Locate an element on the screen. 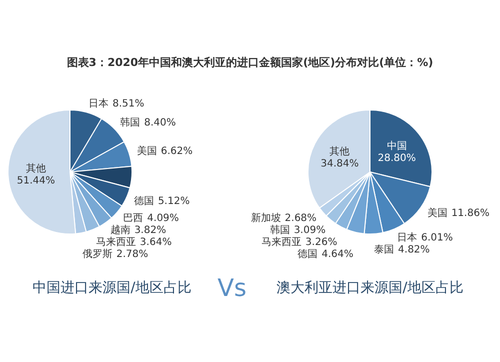 This screenshot has height=362, width=500. data-label: 51.44% is located at coordinates (36, 181).